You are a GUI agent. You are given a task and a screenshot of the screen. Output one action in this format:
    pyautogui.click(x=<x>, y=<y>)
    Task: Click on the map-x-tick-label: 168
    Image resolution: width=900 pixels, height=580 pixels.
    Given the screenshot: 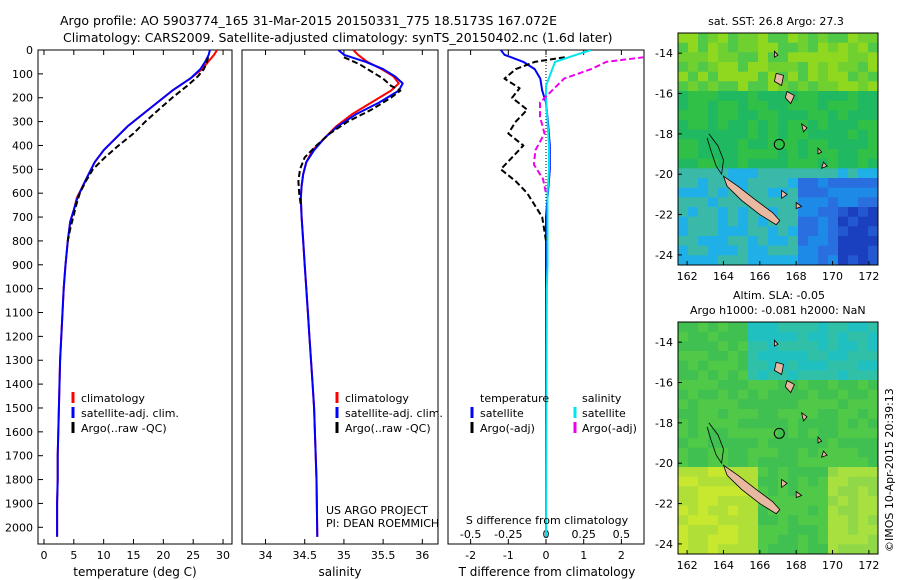 What is the action you would take?
    pyautogui.click(x=796, y=565)
    